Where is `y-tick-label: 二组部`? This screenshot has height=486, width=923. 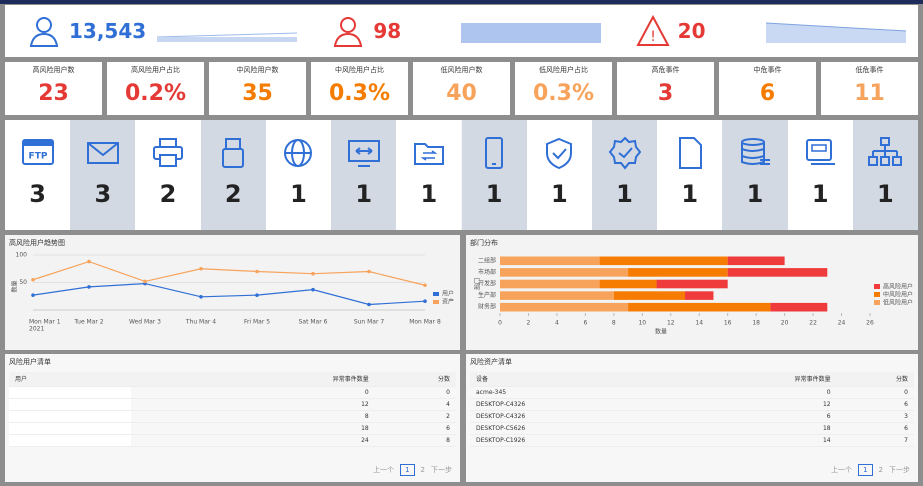 y-tick-label: 二组部 is located at coordinates (487, 260).